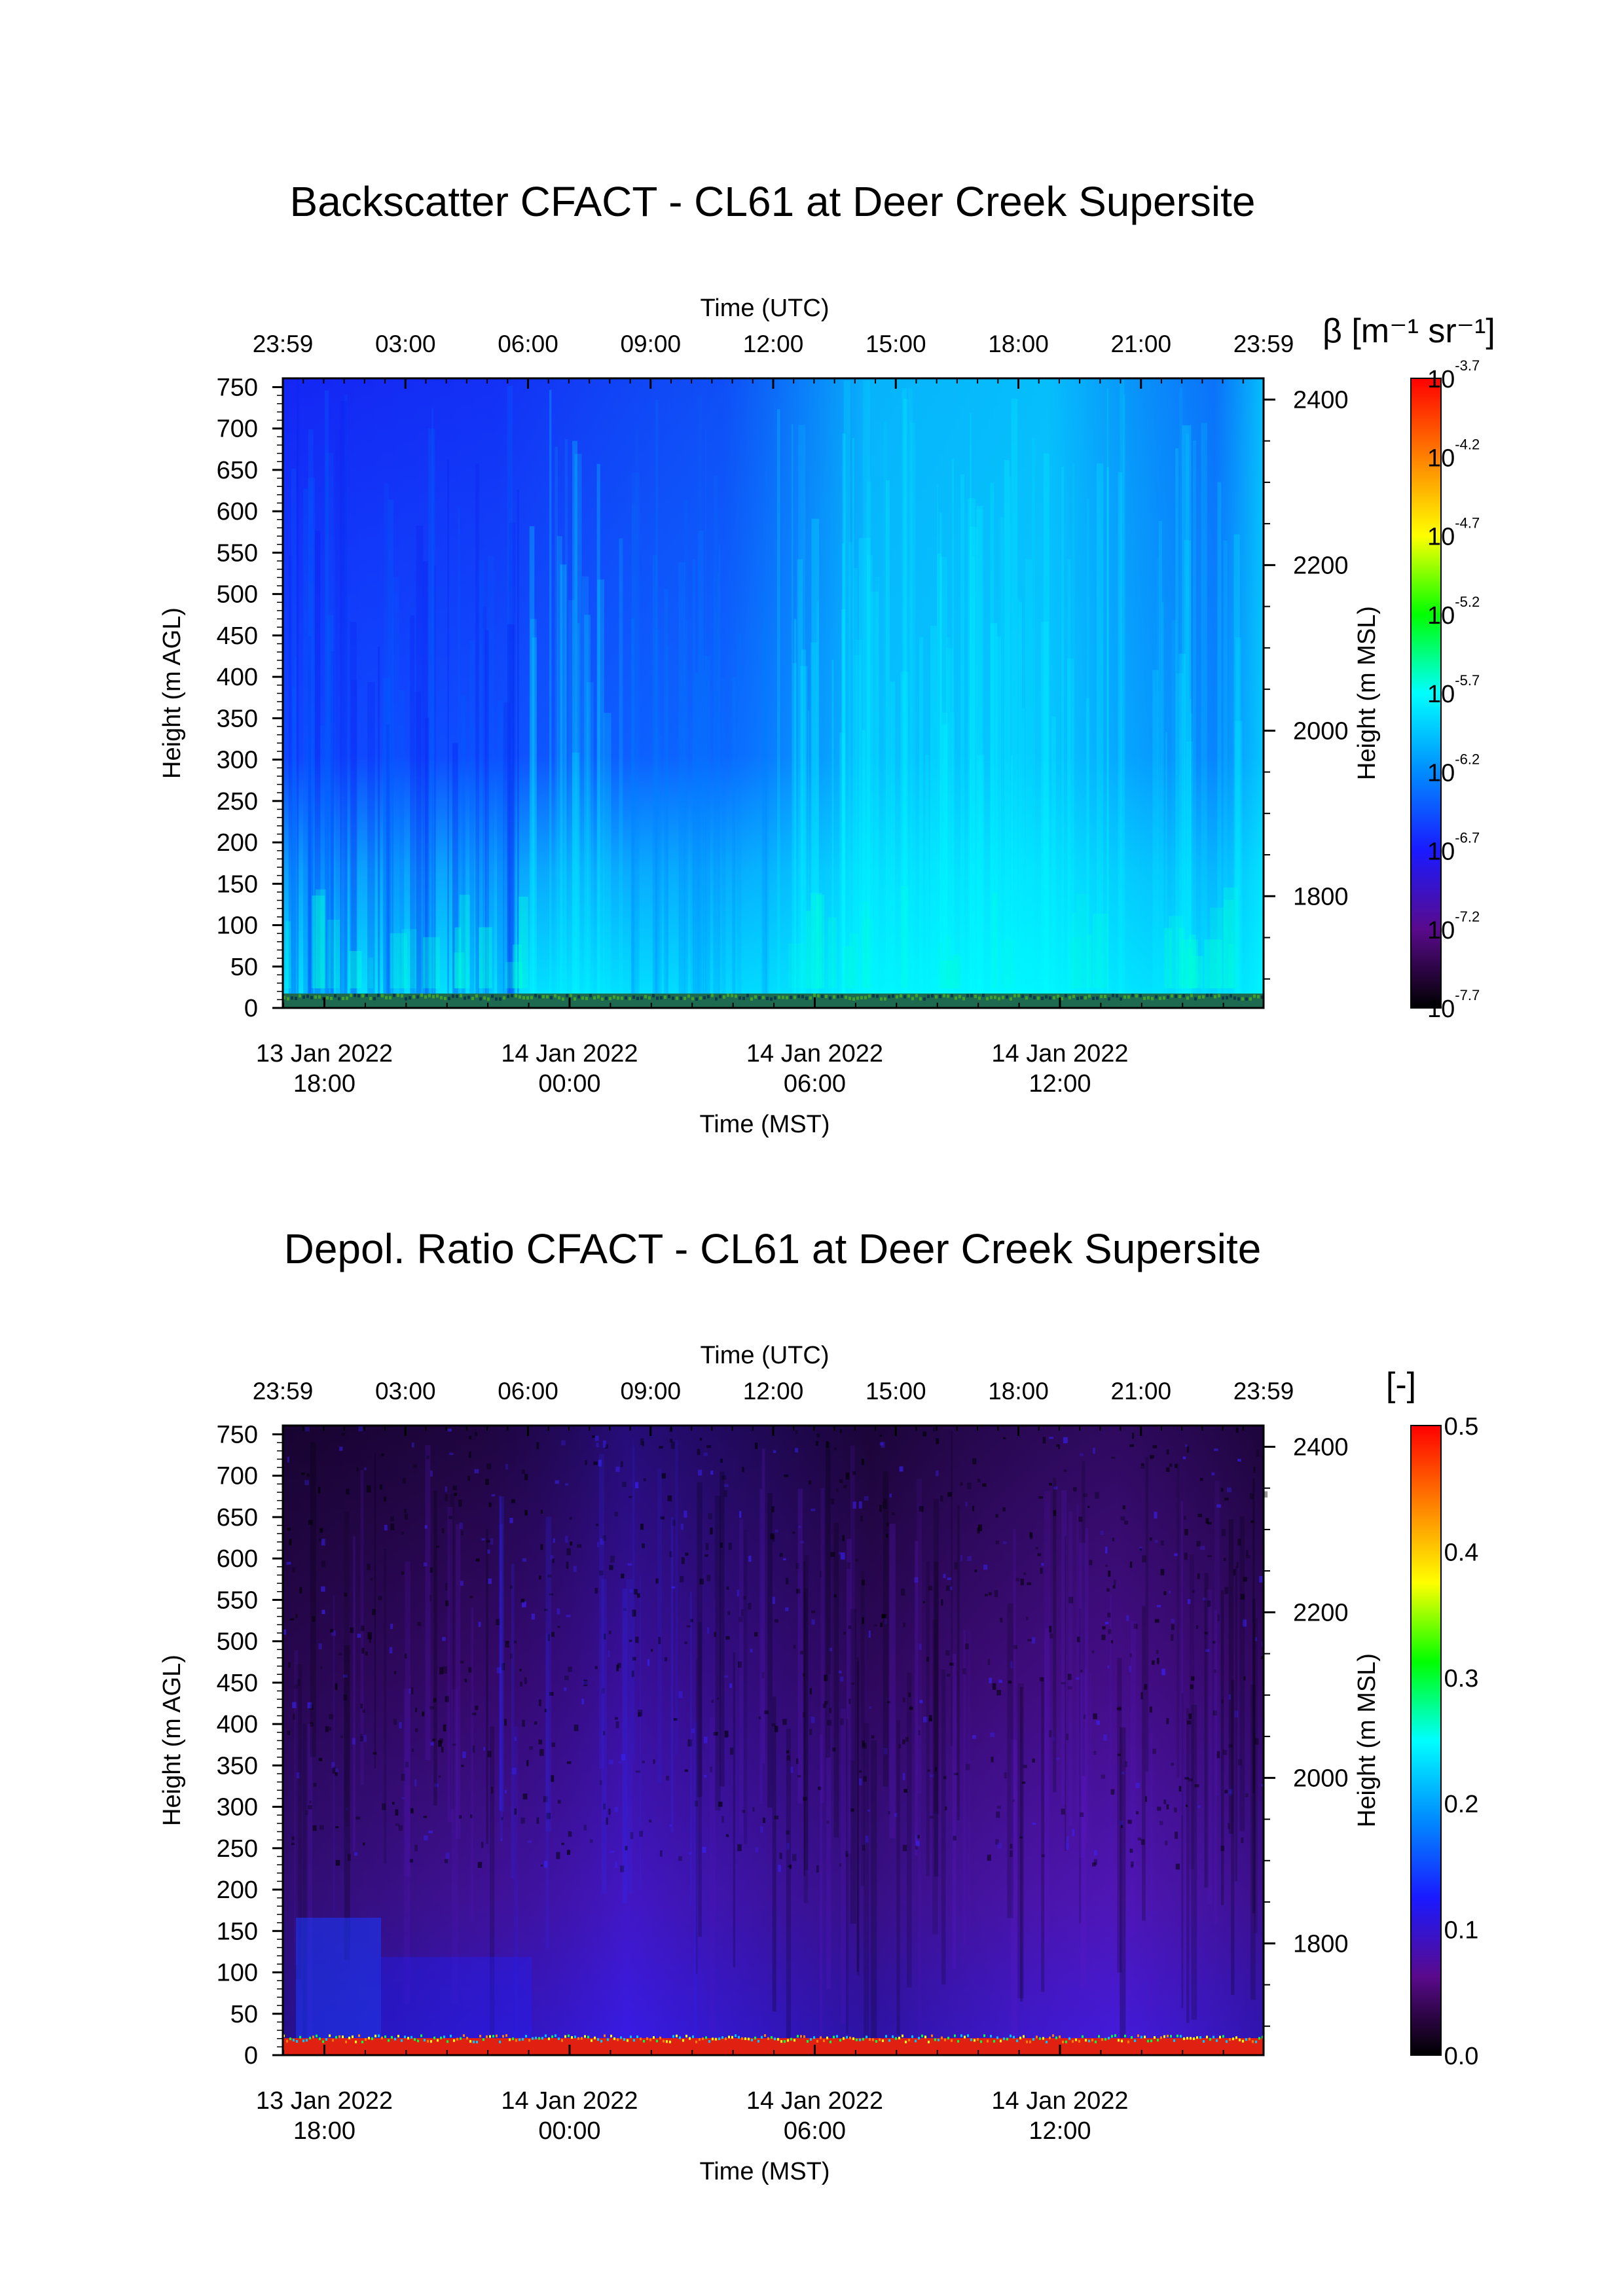  What do you see at coordinates (1453, 926) in the screenshot?
I see `colorbar-tick-label: 10-7.2` at bounding box center [1453, 926].